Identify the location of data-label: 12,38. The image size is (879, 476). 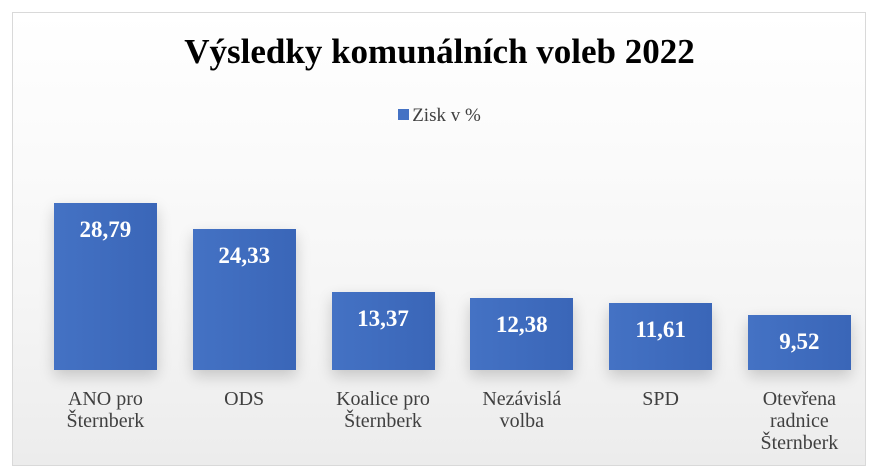
(521, 325).